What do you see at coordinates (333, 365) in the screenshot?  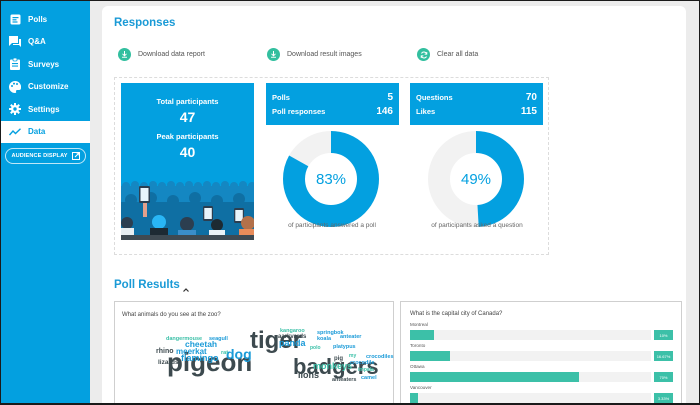 I see `wordcloud-word: monkeys` at bounding box center [333, 365].